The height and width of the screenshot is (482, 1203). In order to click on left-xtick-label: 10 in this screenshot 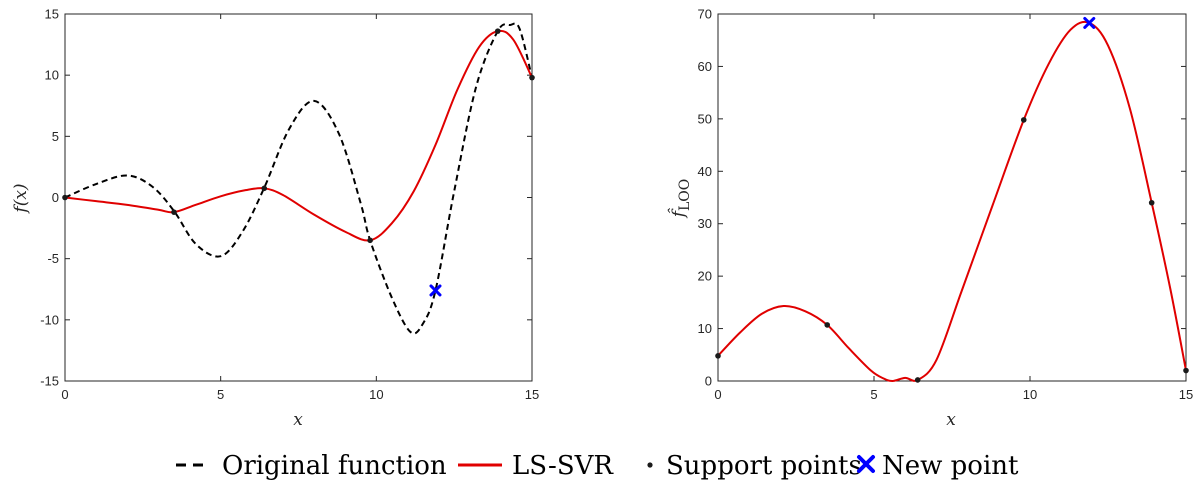, I will do `click(376, 394)`.